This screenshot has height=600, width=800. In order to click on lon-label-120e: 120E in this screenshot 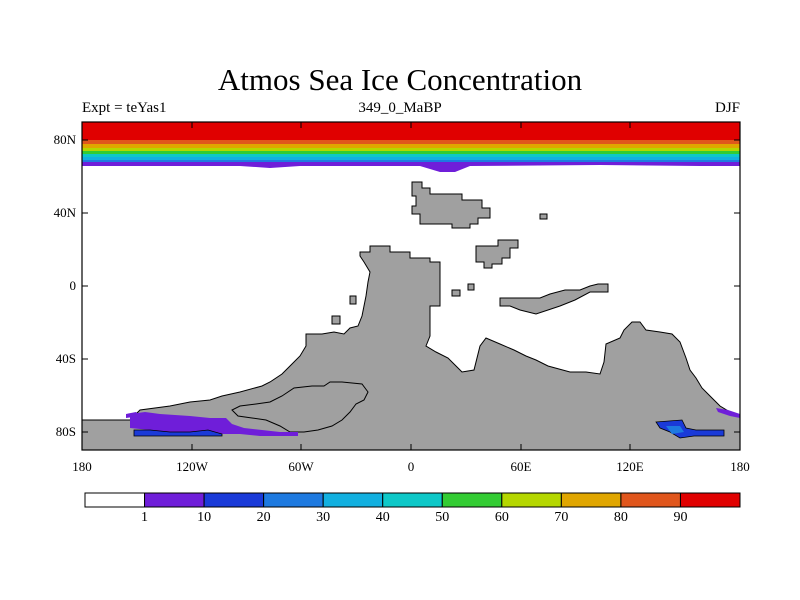, I will do `click(630, 466)`.